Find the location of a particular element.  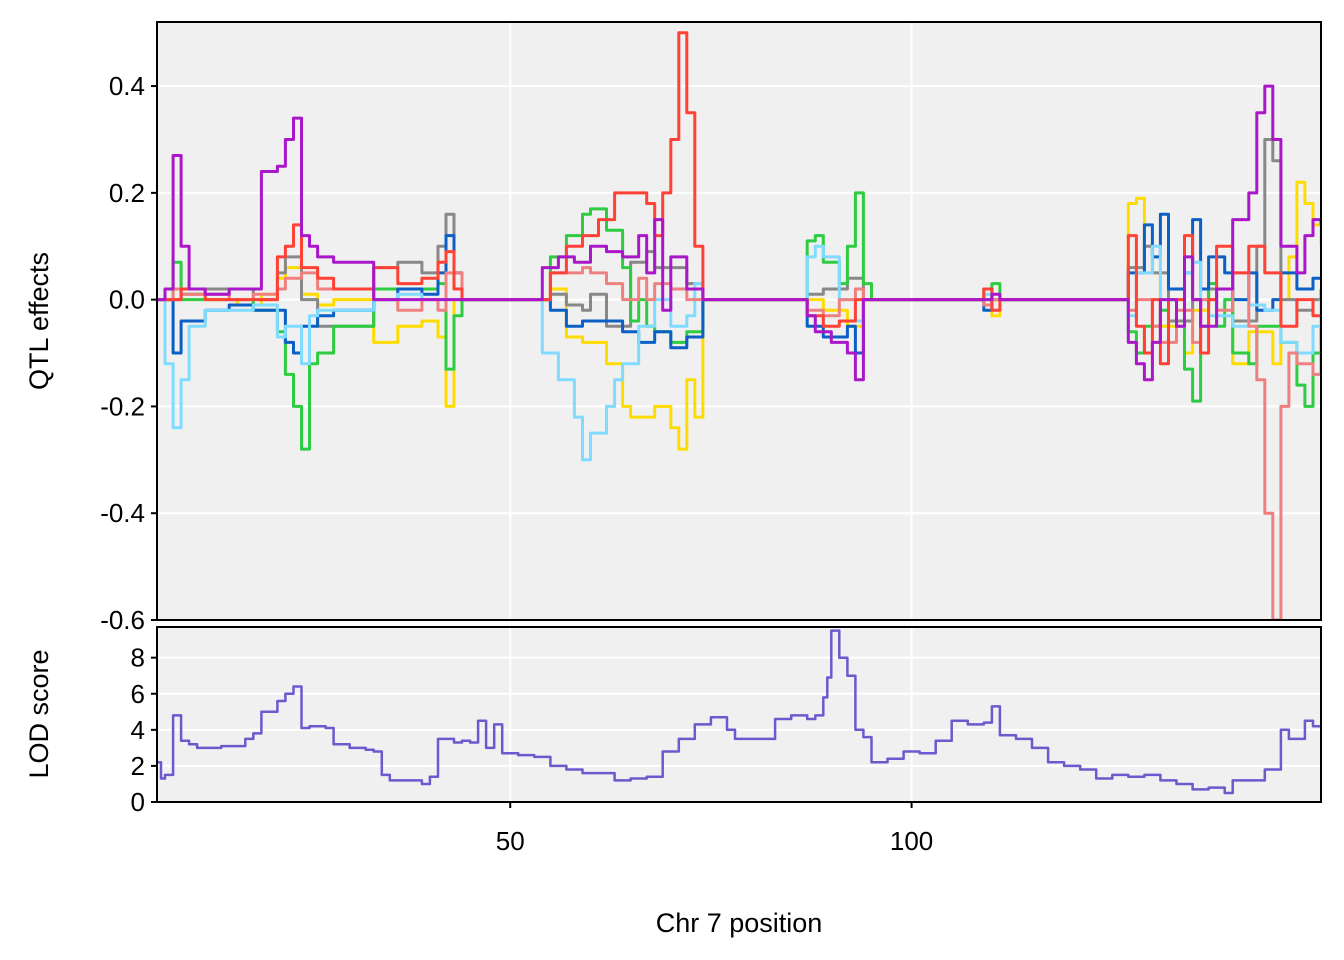

bottom-y-tick-label: 4 is located at coordinates (138, 730).